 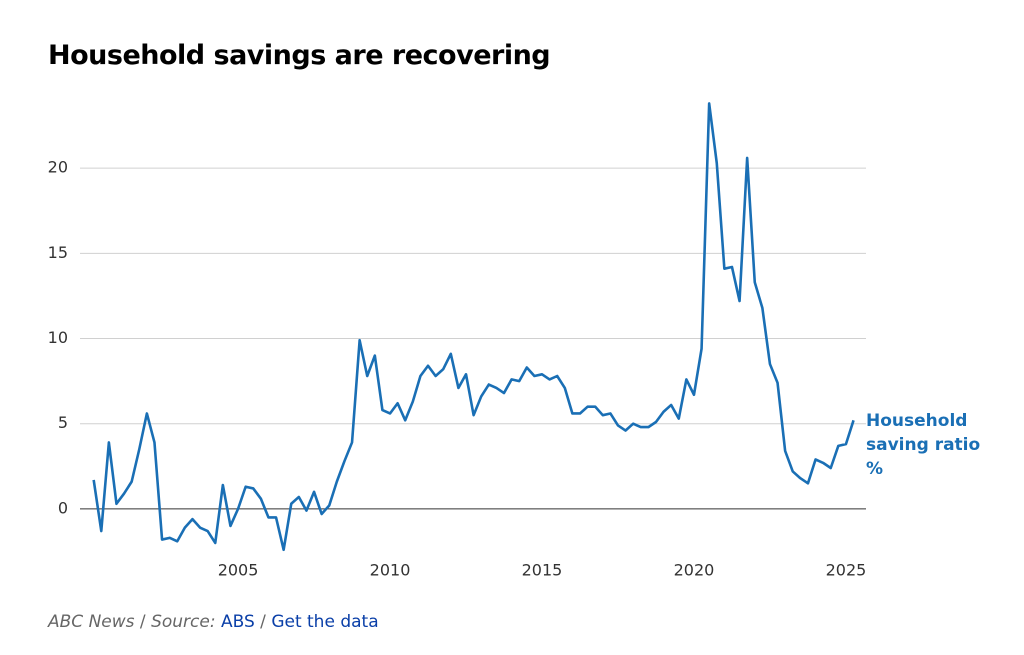 I want to click on x-tick-label: 2025, so click(x=846, y=570).